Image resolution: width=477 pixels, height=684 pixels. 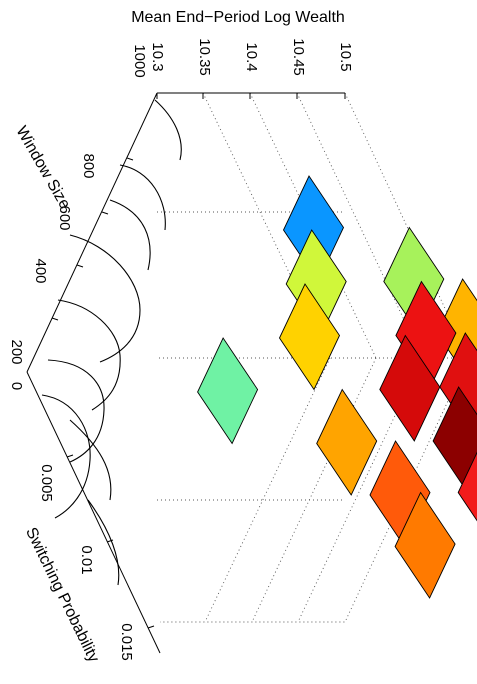 What do you see at coordinates (16, 351) in the screenshot?
I see `y-tick-label: 200` at bounding box center [16, 351].